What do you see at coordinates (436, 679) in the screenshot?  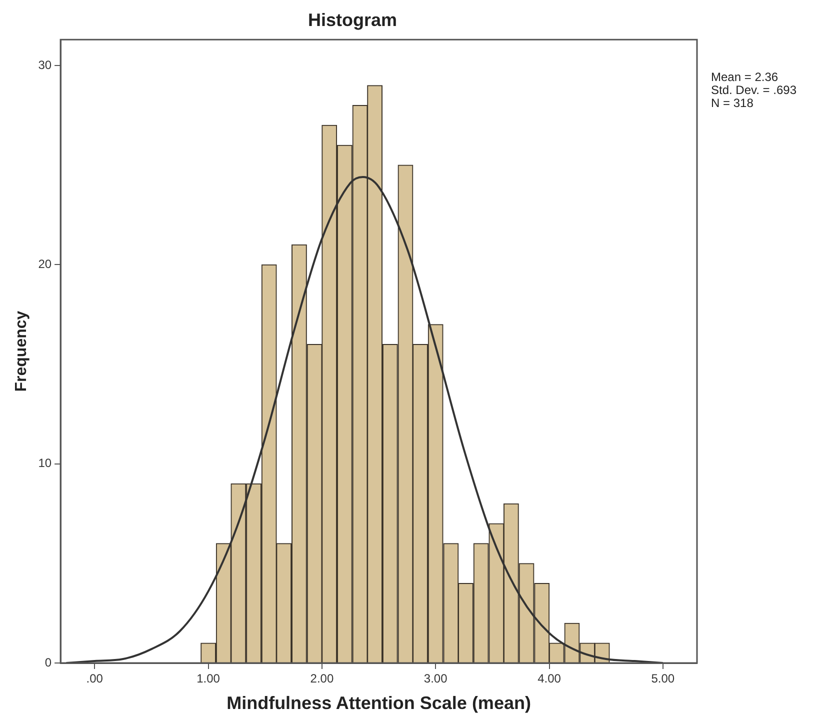 I see `x-tick-label: 3.00` at bounding box center [436, 679].